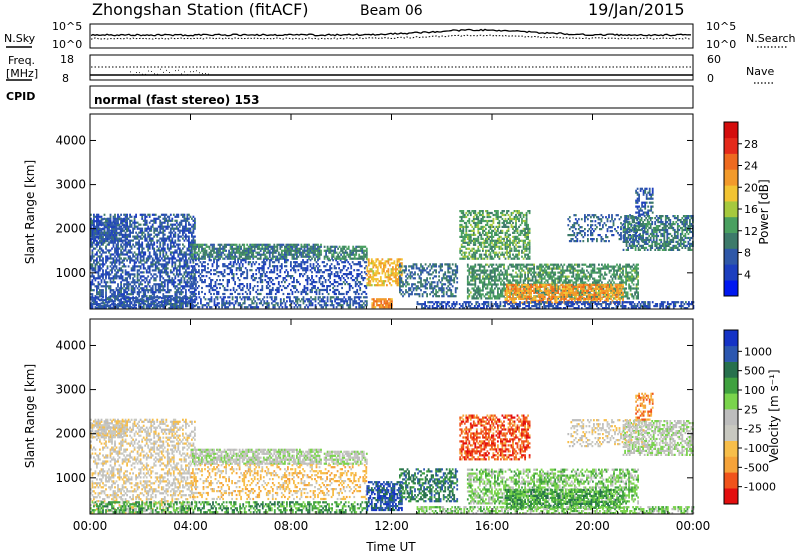 This screenshot has width=800, height=554. What do you see at coordinates (22, 73) in the screenshot?
I see `freq-unit-label: [MHz]` at bounding box center [22, 73].